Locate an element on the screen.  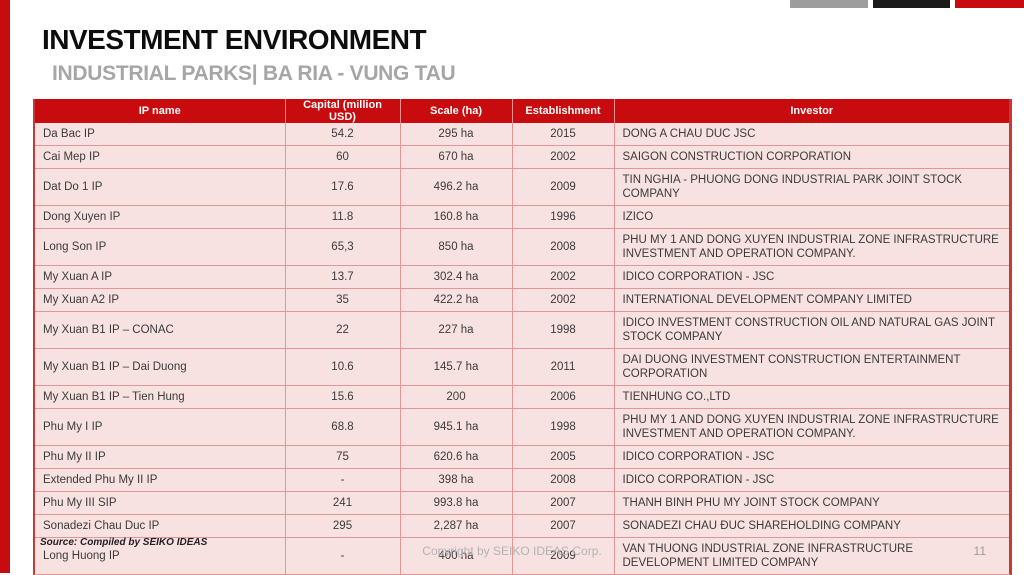
capital-cell: 10.6 is located at coordinates (342, 367).